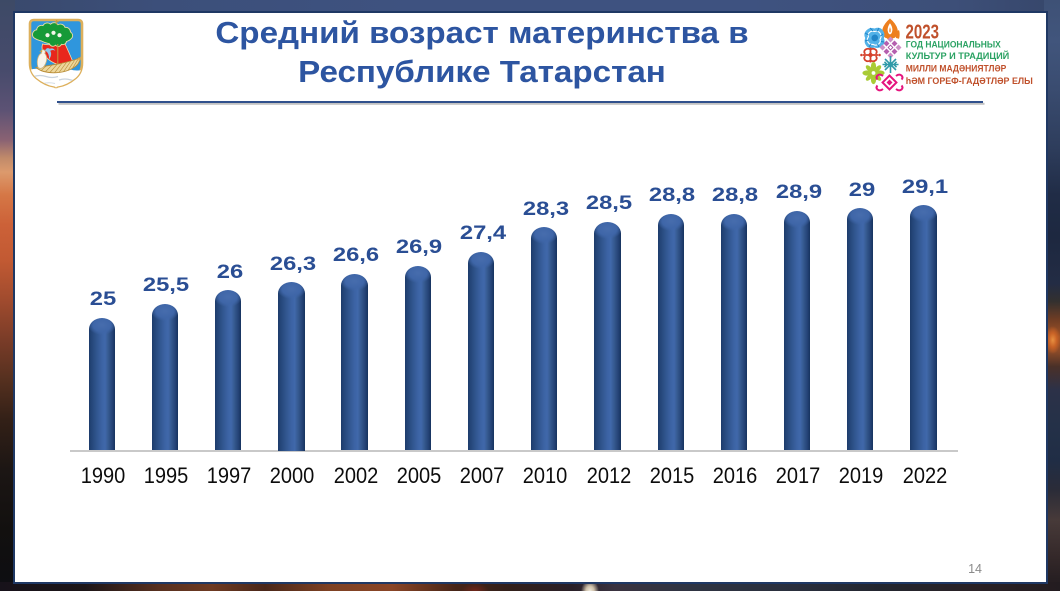 The width and height of the screenshot is (1060, 591). I want to click on svg-text: МИЛЛИ МАДӘНИЯТЛӘР, so click(956, 69).